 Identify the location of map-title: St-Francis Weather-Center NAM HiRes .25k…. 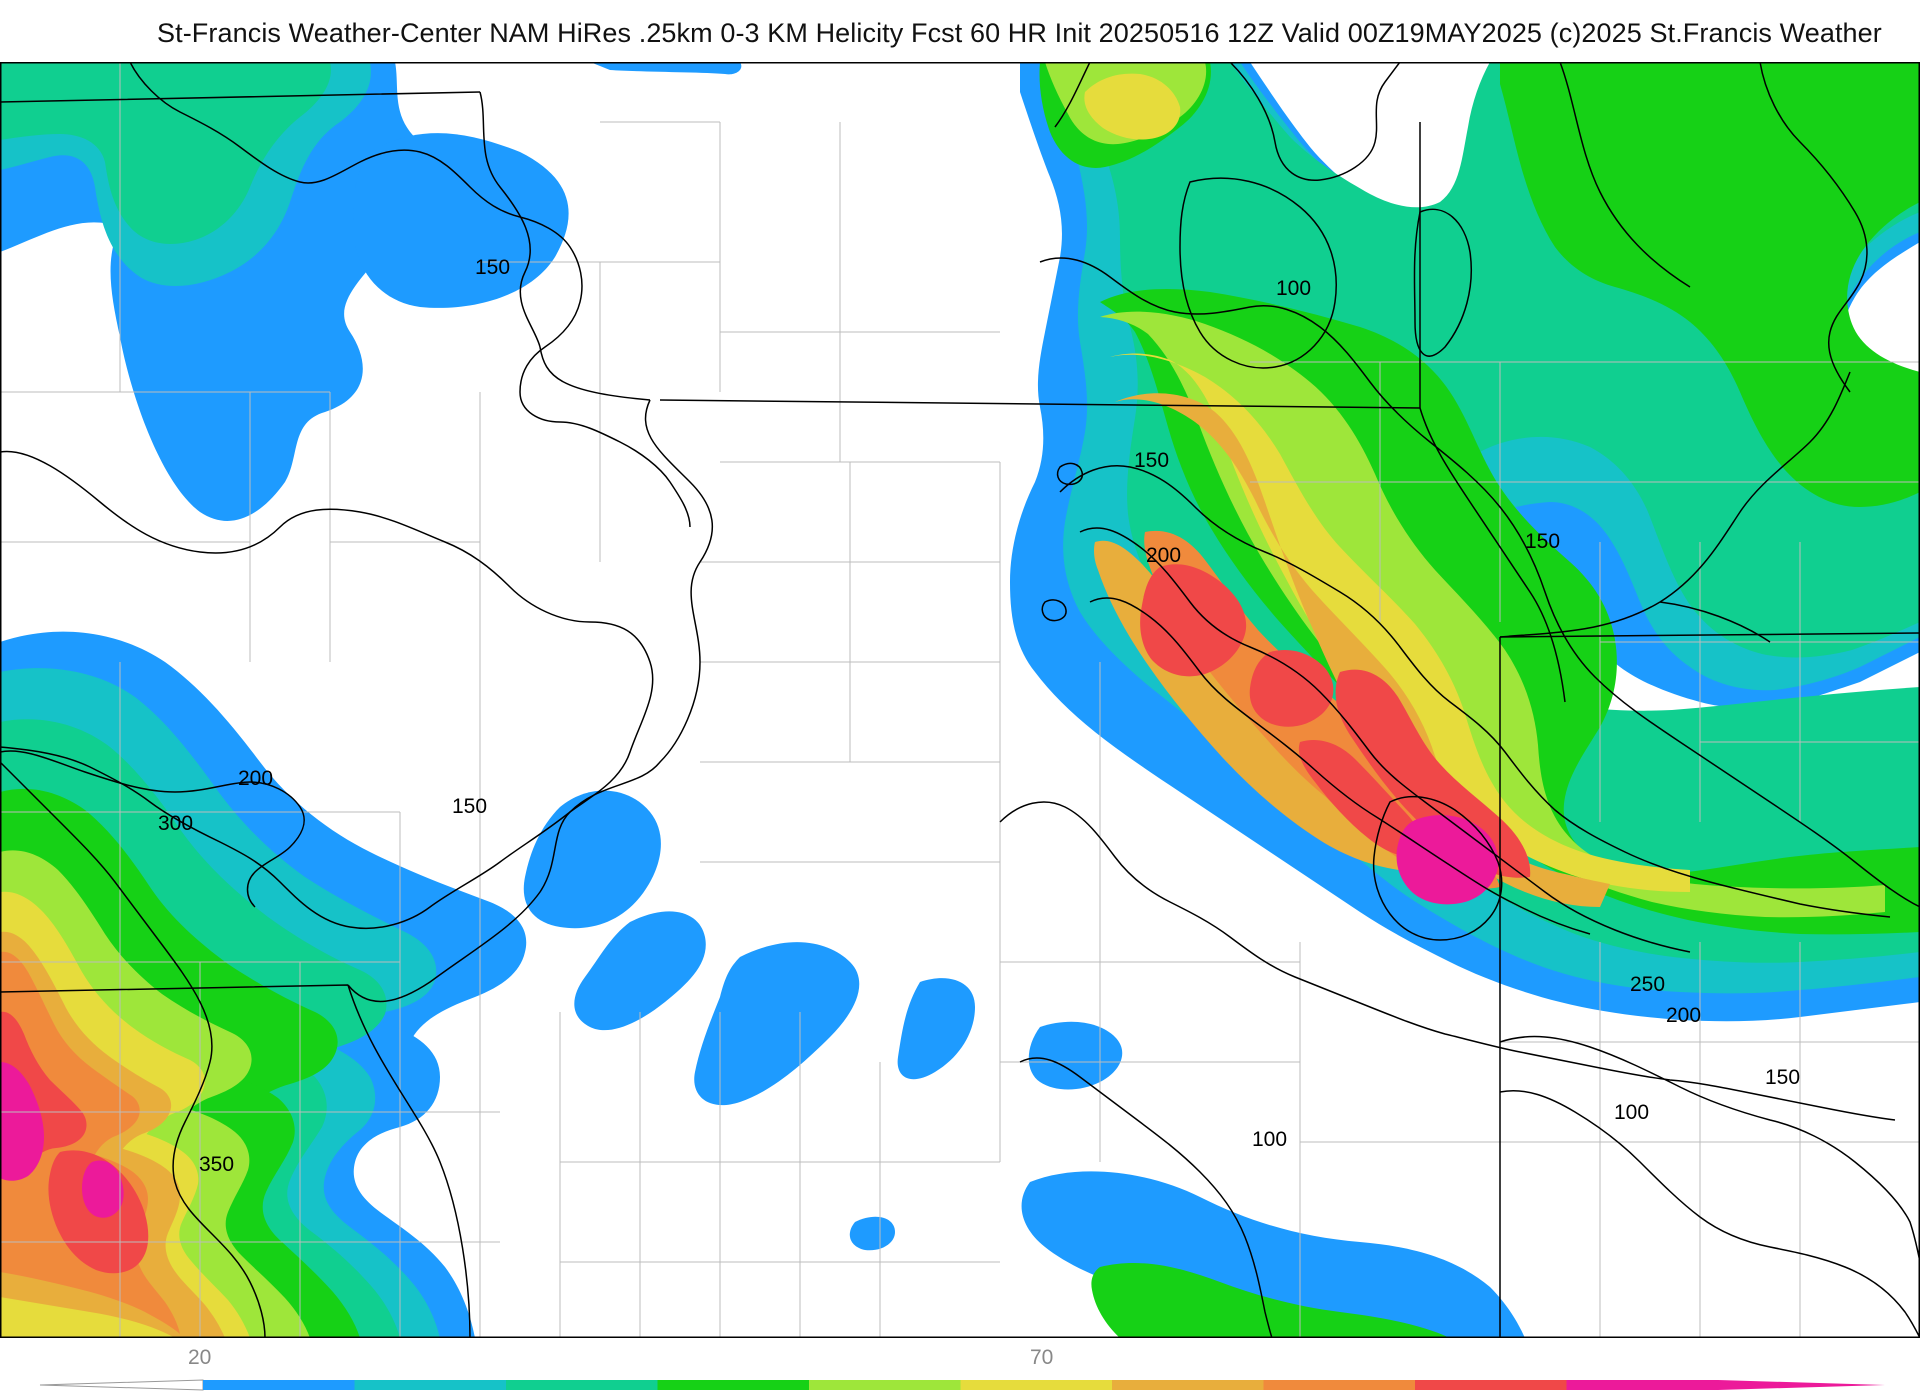
(1019, 33).